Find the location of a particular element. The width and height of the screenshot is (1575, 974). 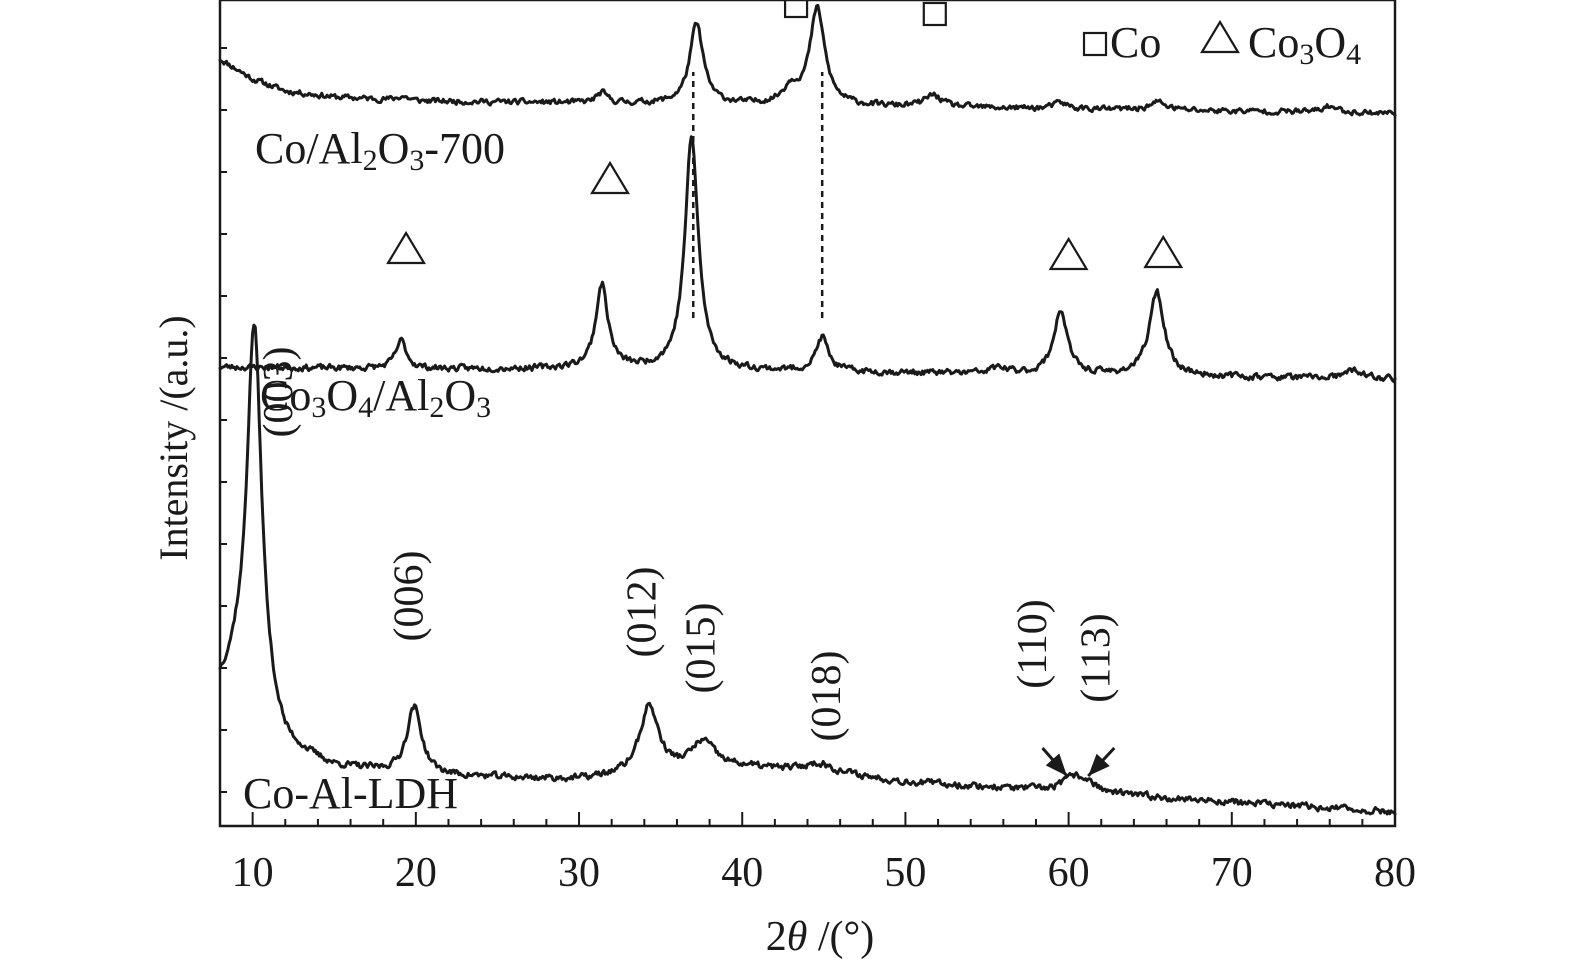

series-label-0-part: -700 is located at coordinates (464, 148).